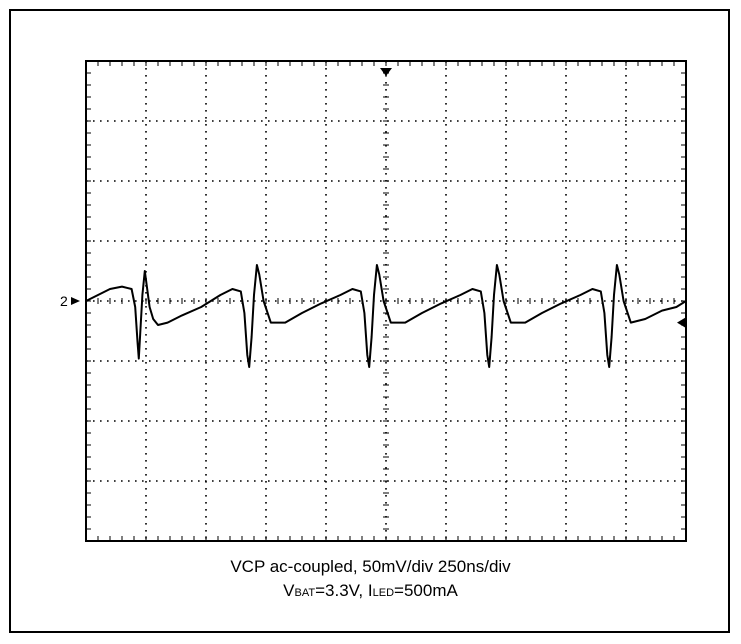 This screenshot has width=741, height=644. Describe the element at coordinates (75, 301) in the screenshot. I see `channel-ground-arrow` at that location.